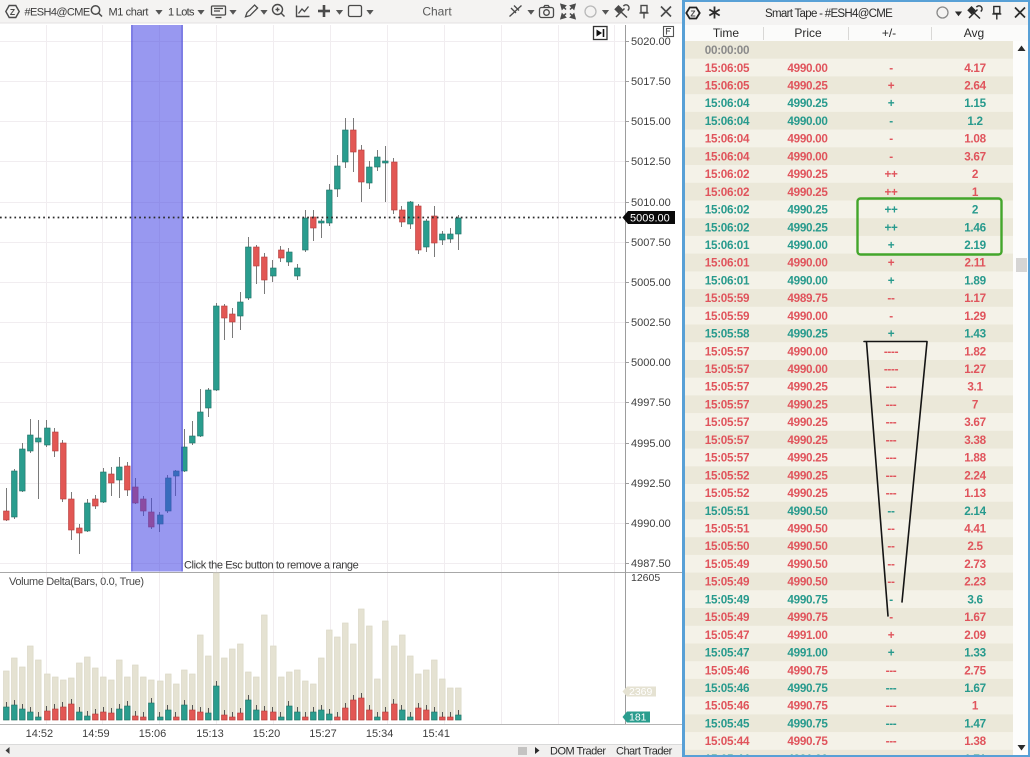 The image size is (1030, 757). I want to click on svg-text: 15:05:46, so click(727, 688).